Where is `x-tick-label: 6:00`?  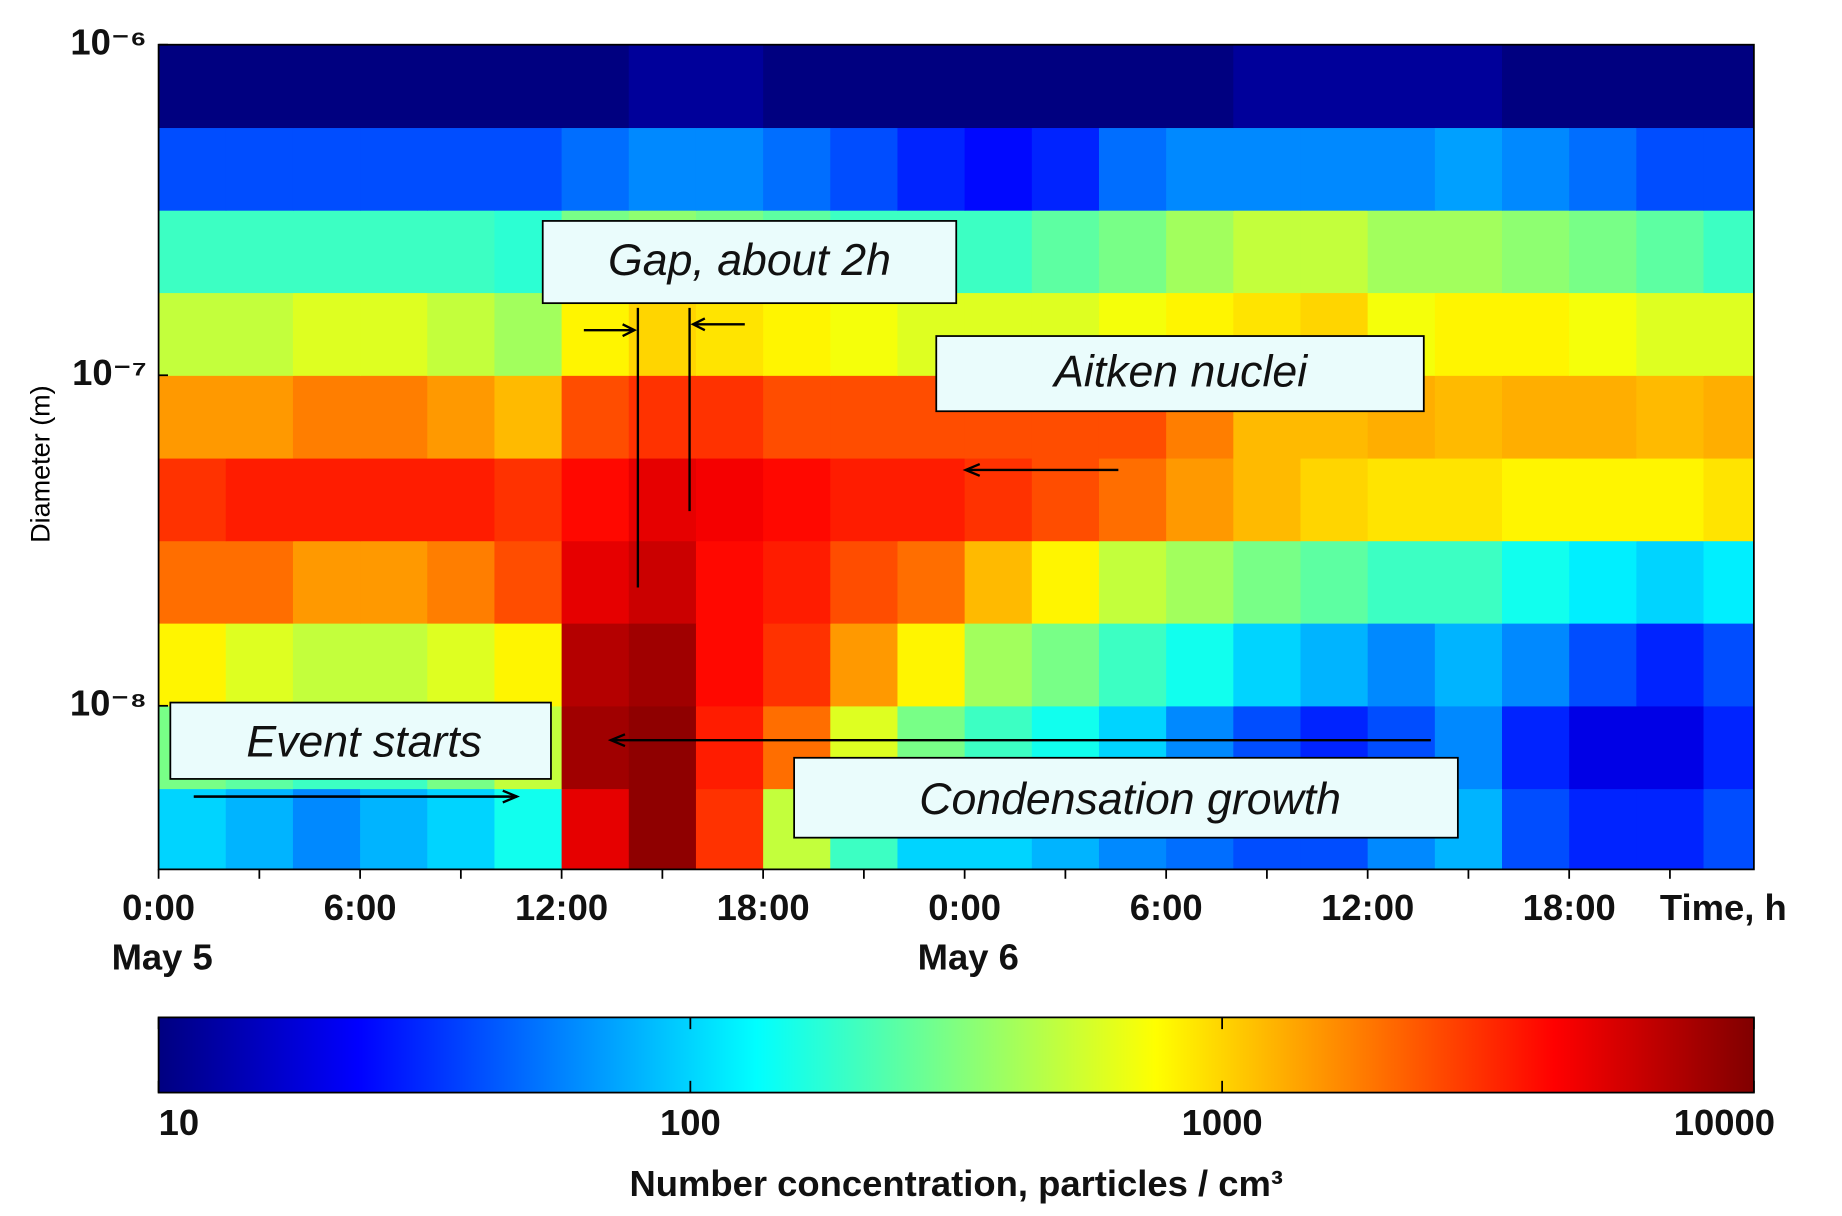 x-tick-label: 6:00 is located at coordinates (1166, 907).